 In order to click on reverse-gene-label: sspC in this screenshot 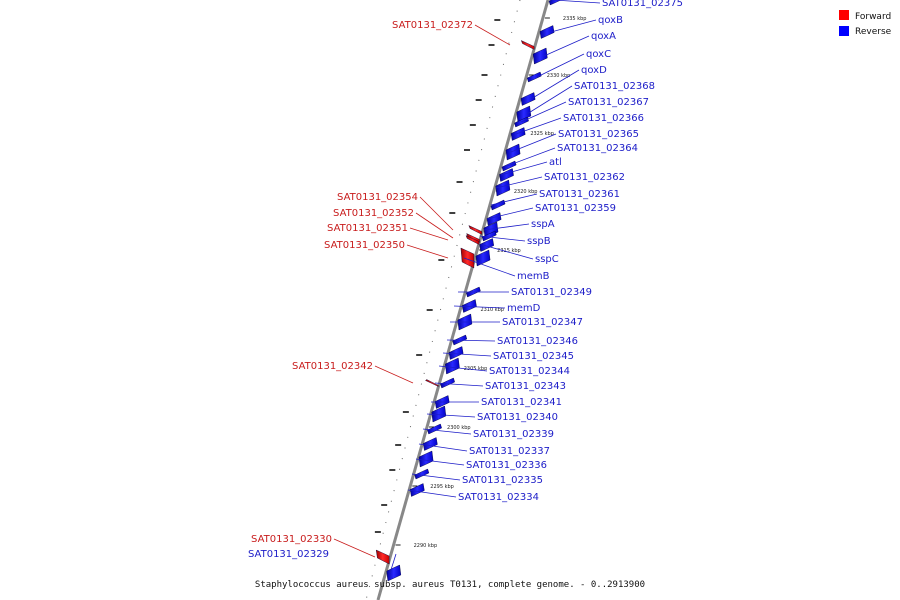, I will do `click(547, 259)`.